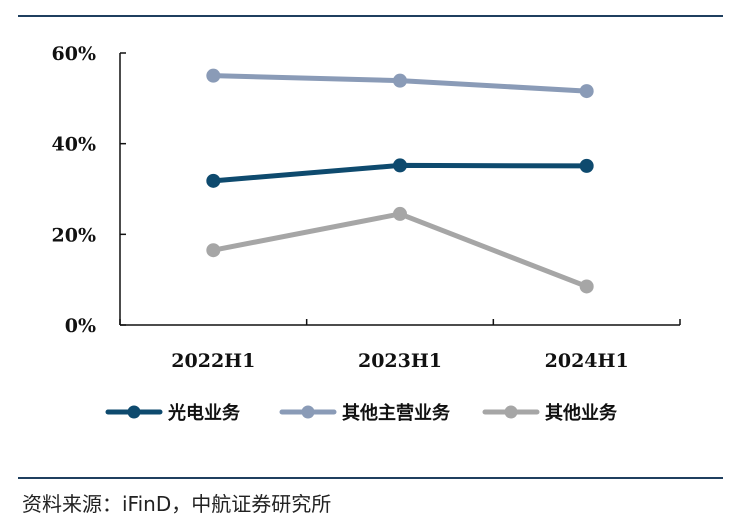  I want to click on legend-item: 其他主营业务, so click(365, 413).